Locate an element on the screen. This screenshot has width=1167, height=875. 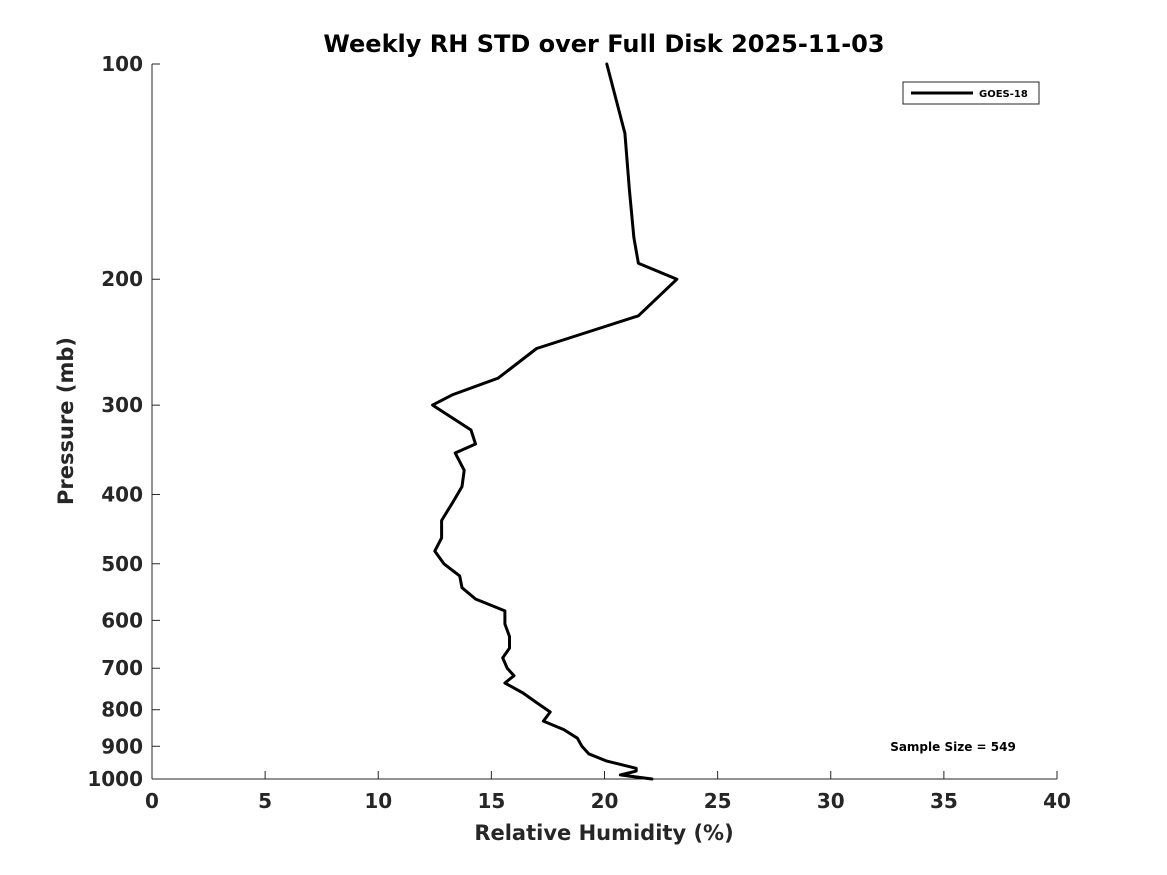
y-tick-label: 900 is located at coordinates (122, 746).